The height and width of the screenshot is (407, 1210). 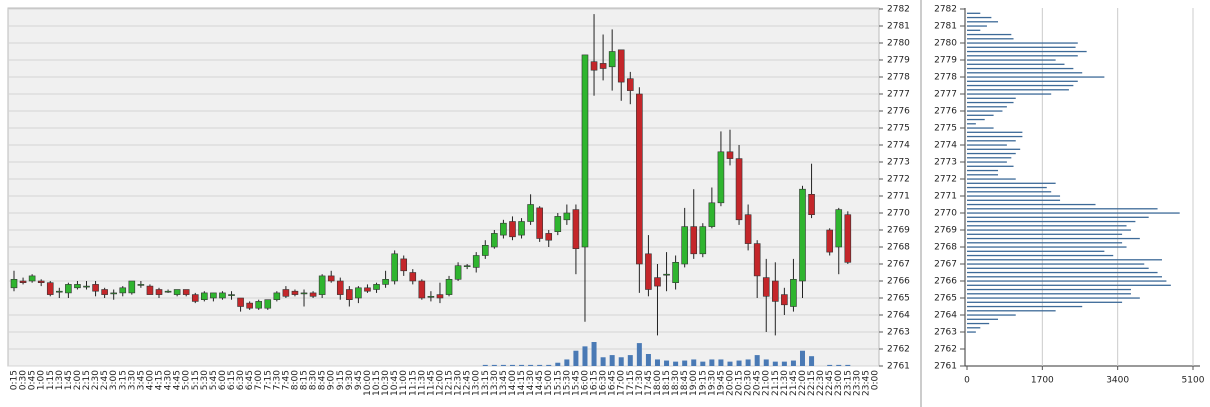 What do you see at coordinates (622, 383) in the screenshot?
I see `x-tick-label: 17:00` at bounding box center [622, 383].